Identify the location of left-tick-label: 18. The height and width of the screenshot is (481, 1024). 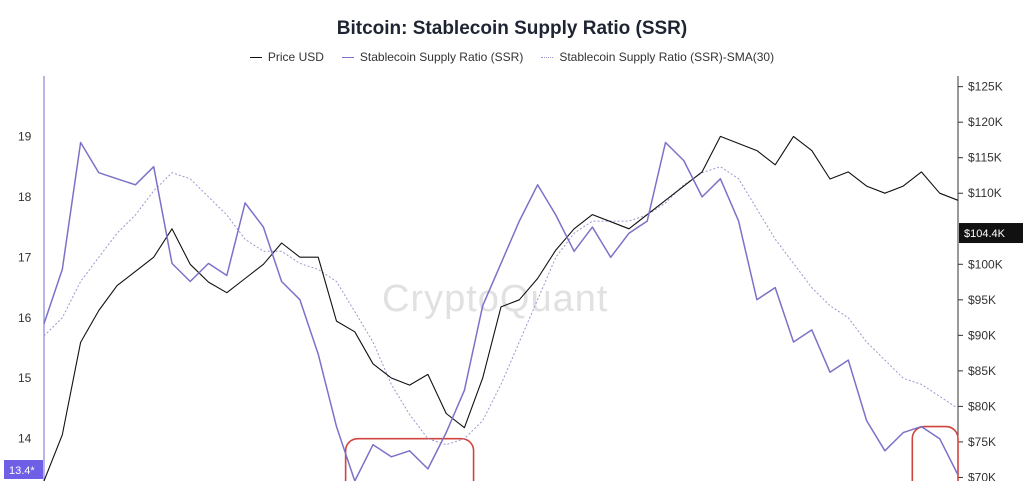
(25, 197).